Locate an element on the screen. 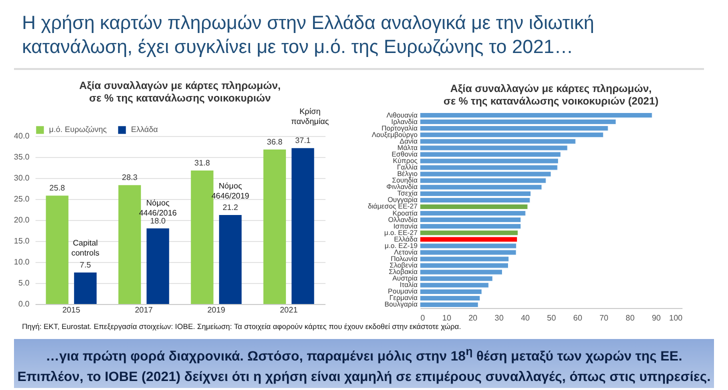  annotation: Capital controls is located at coordinates (85, 248).